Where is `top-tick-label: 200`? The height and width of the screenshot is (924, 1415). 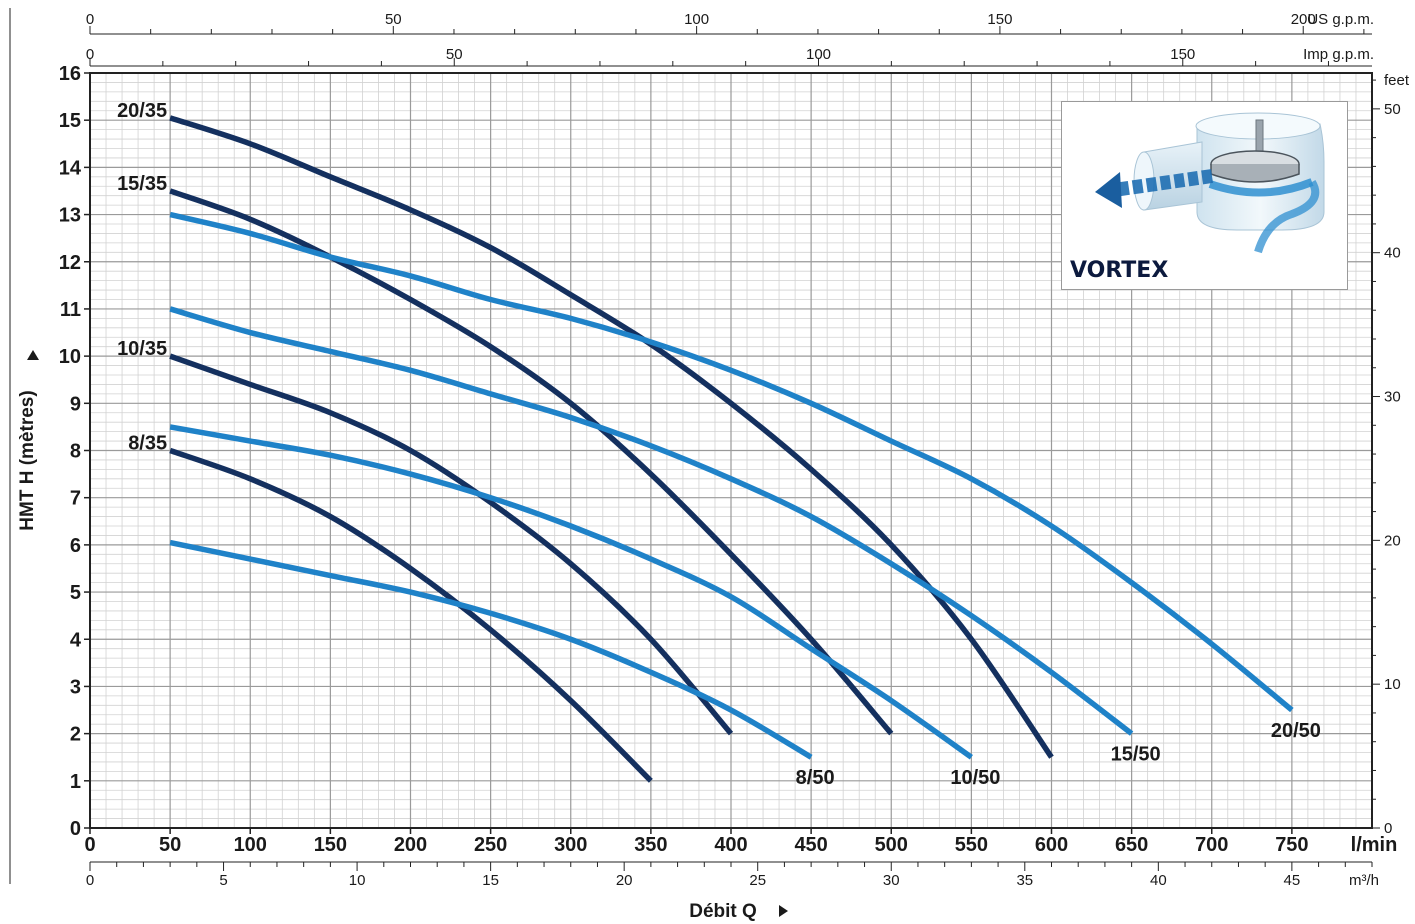 top-tick-label: 200 is located at coordinates (1303, 19).